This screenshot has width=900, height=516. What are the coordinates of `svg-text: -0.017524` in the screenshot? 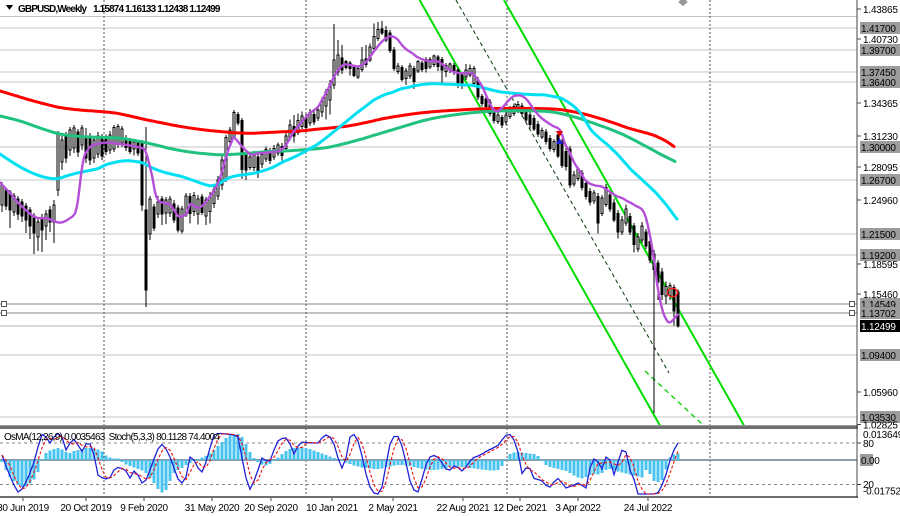 It's located at (881, 492).